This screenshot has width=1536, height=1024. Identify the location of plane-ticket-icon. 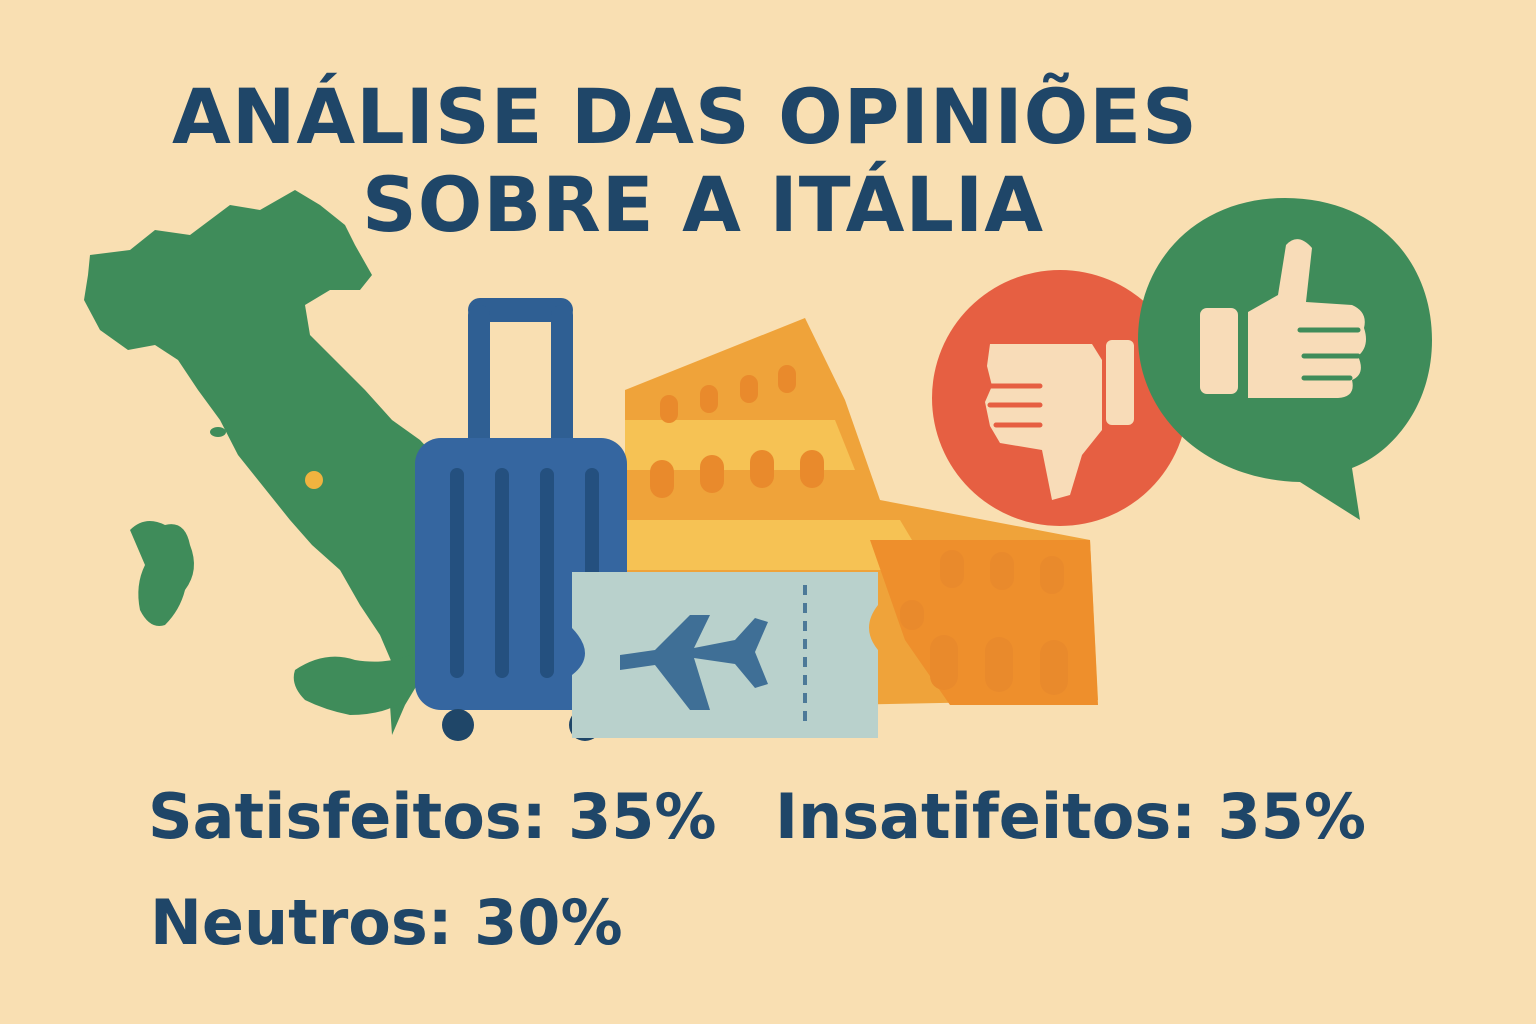
(725, 655).